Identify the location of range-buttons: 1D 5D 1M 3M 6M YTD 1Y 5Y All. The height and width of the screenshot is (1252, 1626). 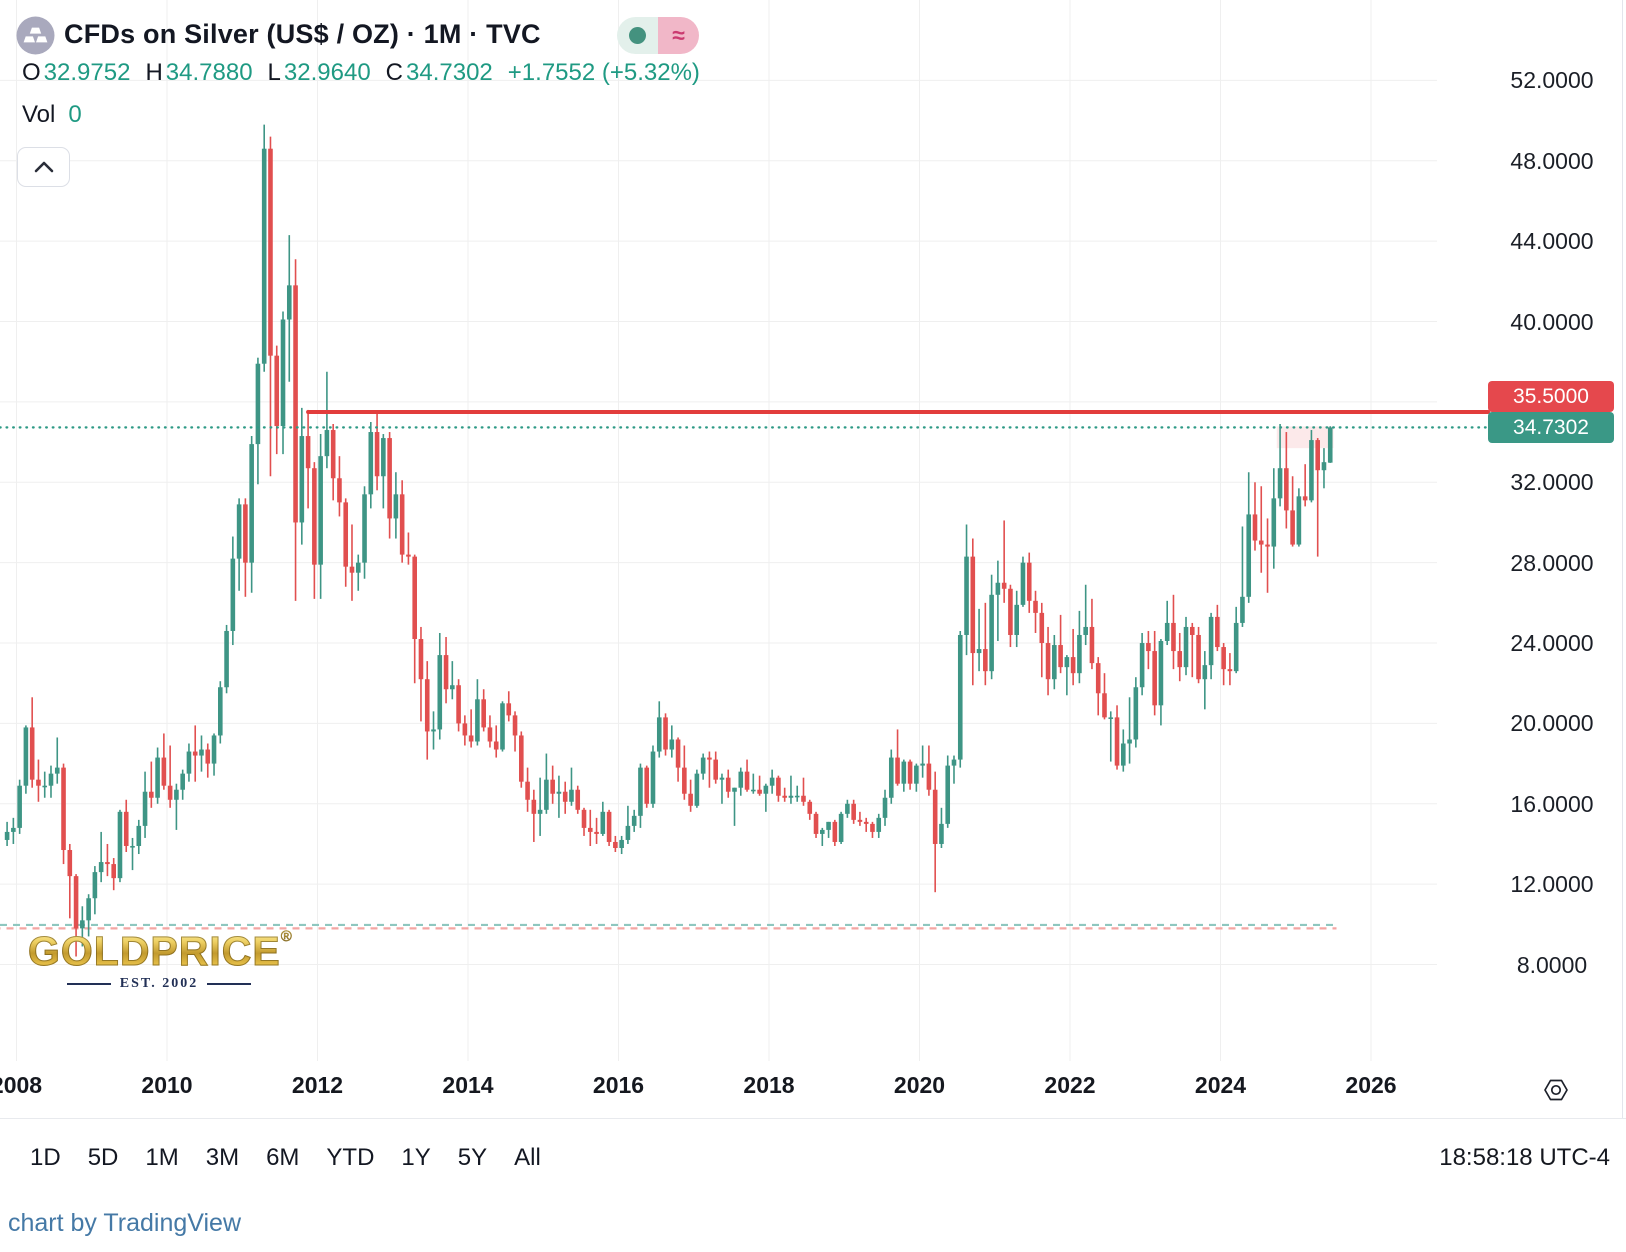
(270, 1158).